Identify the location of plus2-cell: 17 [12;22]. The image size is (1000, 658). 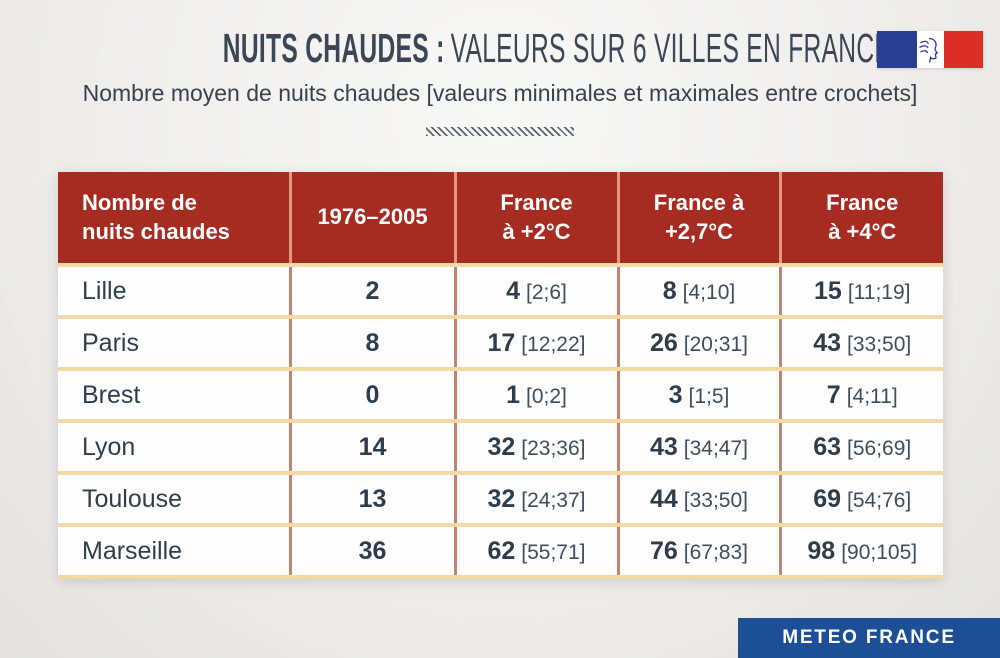
(537, 344).